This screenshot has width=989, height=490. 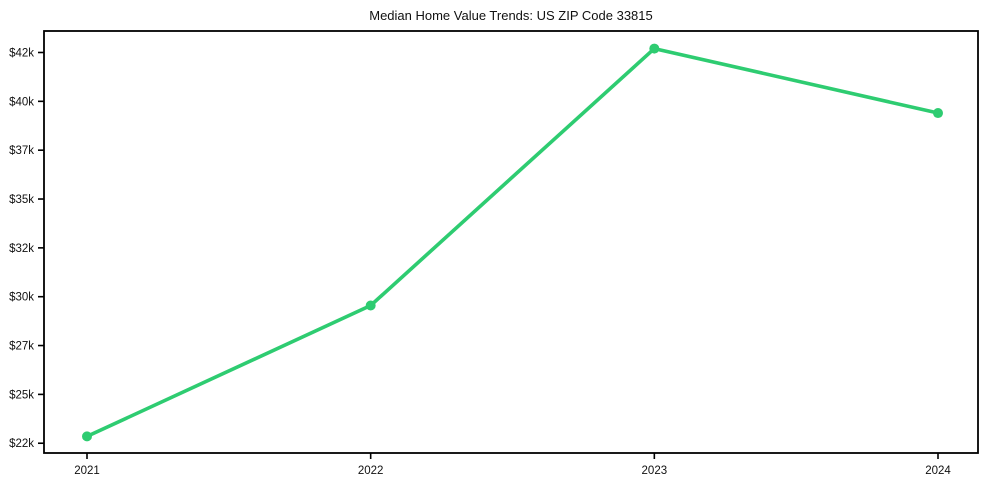 What do you see at coordinates (21, 347) in the screenshot?
I see `y-axis-tick-label: $27k` at bounding box center [21, 347].